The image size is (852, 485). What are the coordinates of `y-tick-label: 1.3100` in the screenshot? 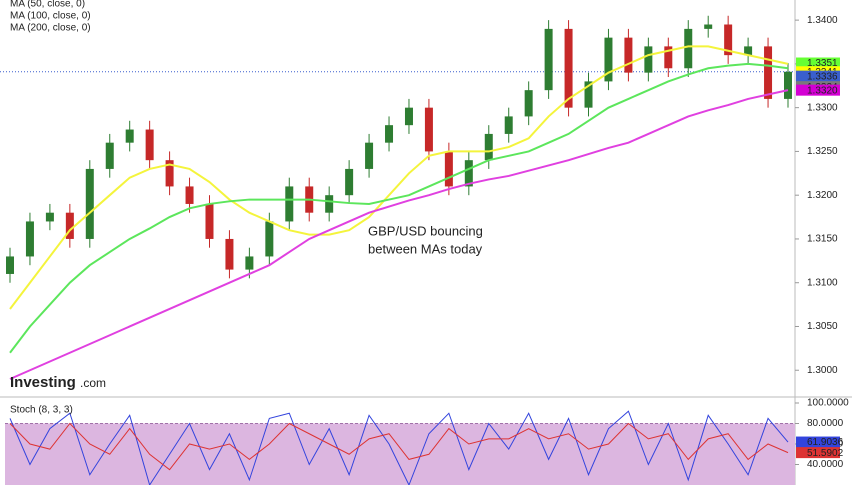 It's located at (822, 282).